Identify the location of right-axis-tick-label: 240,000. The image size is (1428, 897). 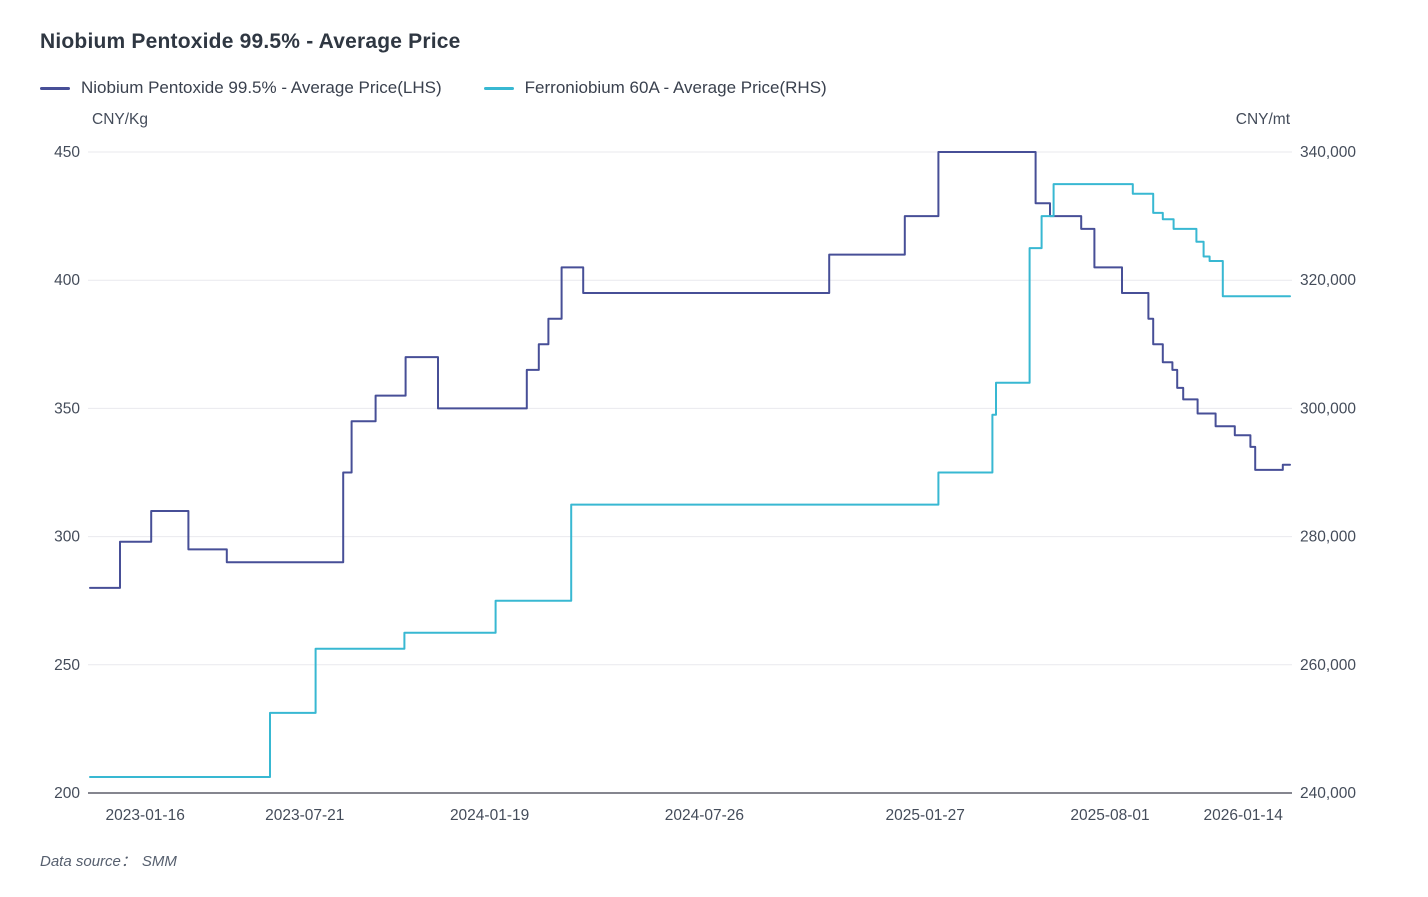
(1328, 793).